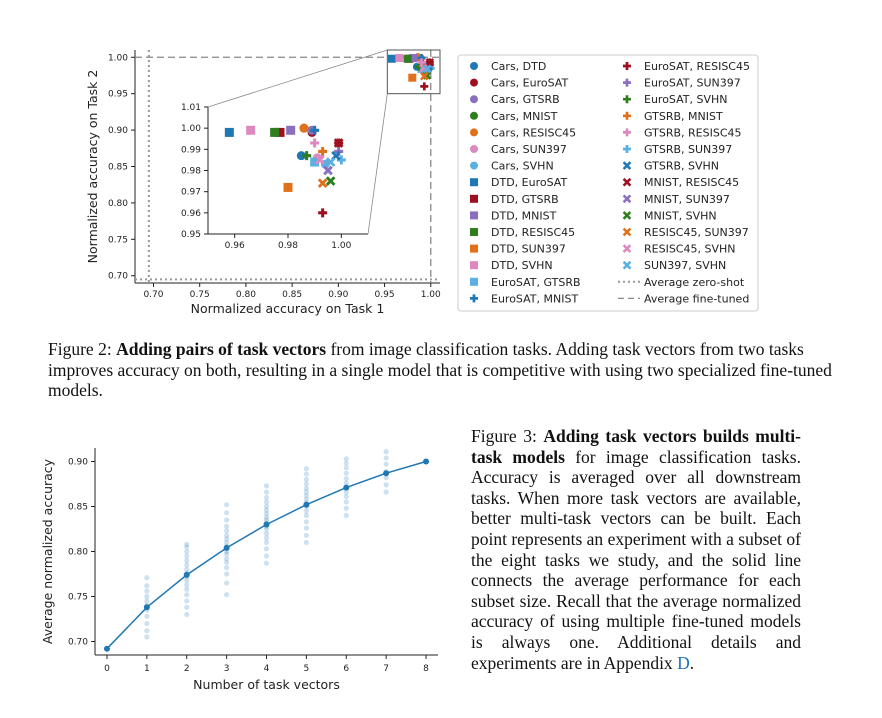 This screenshot has width=882, height=718. Describe the element at coordinates (688, 149) in the screenshot. I see `legend-label: GTSRB, SUN397` at that location.